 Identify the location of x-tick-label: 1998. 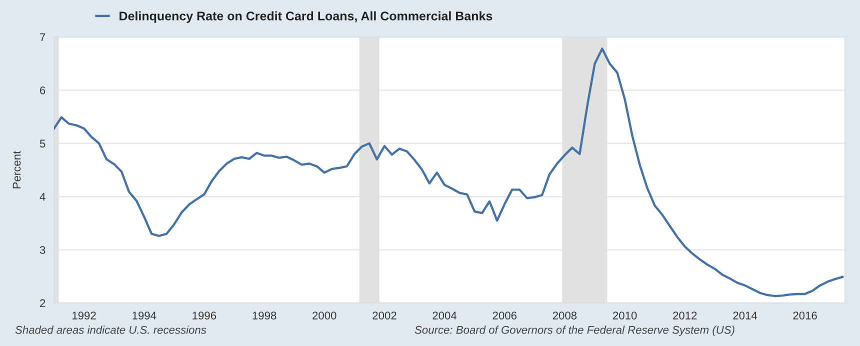
(264, 316).